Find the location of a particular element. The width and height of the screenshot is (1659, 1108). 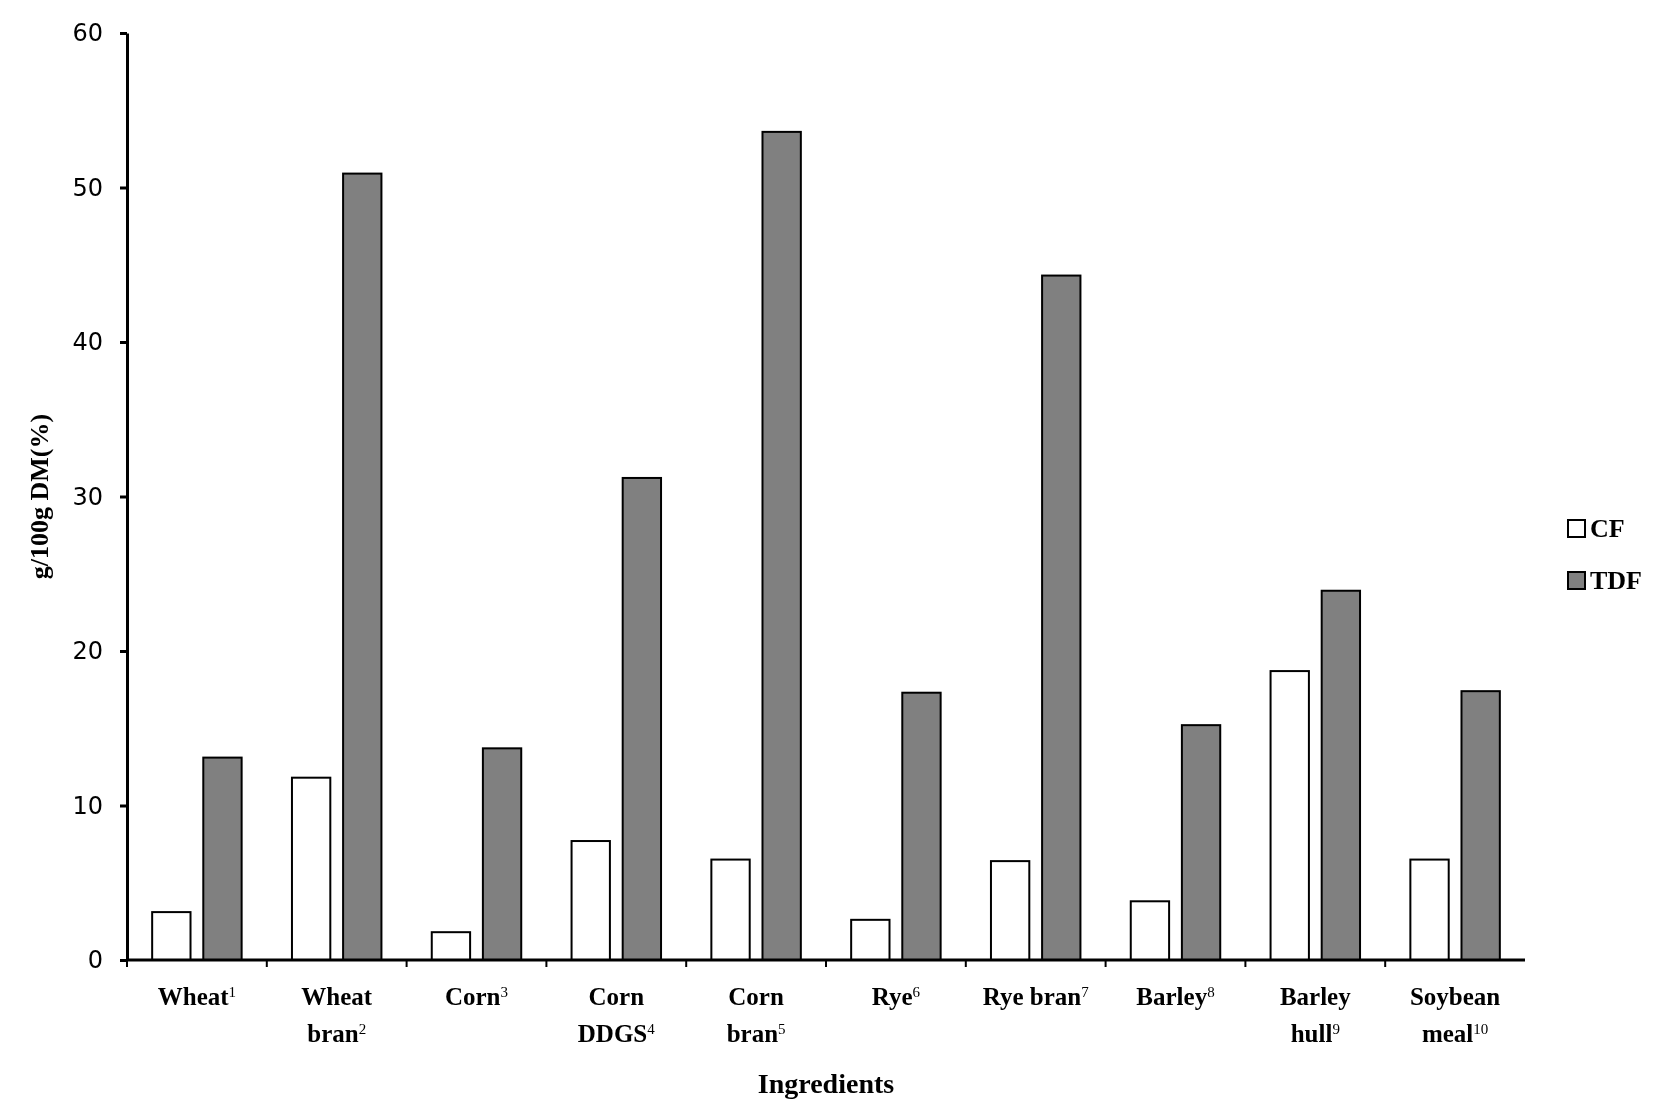

x-tick-label: Wheat bran$^{2}$ is located at coordinates (337, 1015).